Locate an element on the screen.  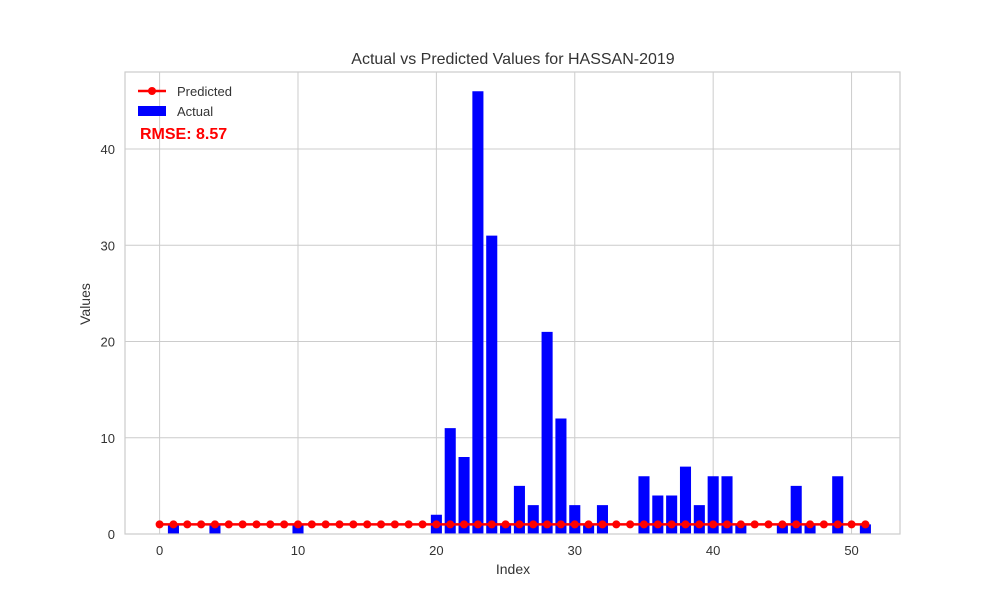
predicted-line is located at coordinates (512, 524).